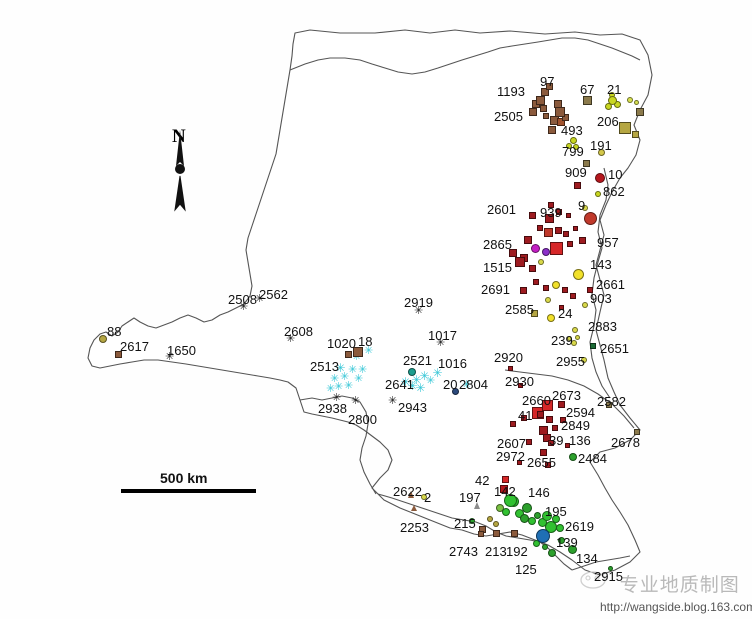 Image resolution: width=752 pixels, height=619 pixels. I want to click on deposit-label: 134, so click(587, 558).